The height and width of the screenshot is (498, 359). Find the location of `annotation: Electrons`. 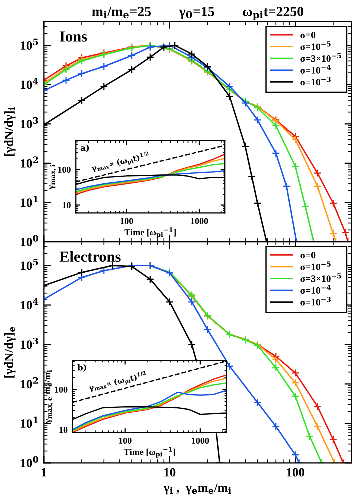

annotation: Electrons is located at coordinates (90, 256).